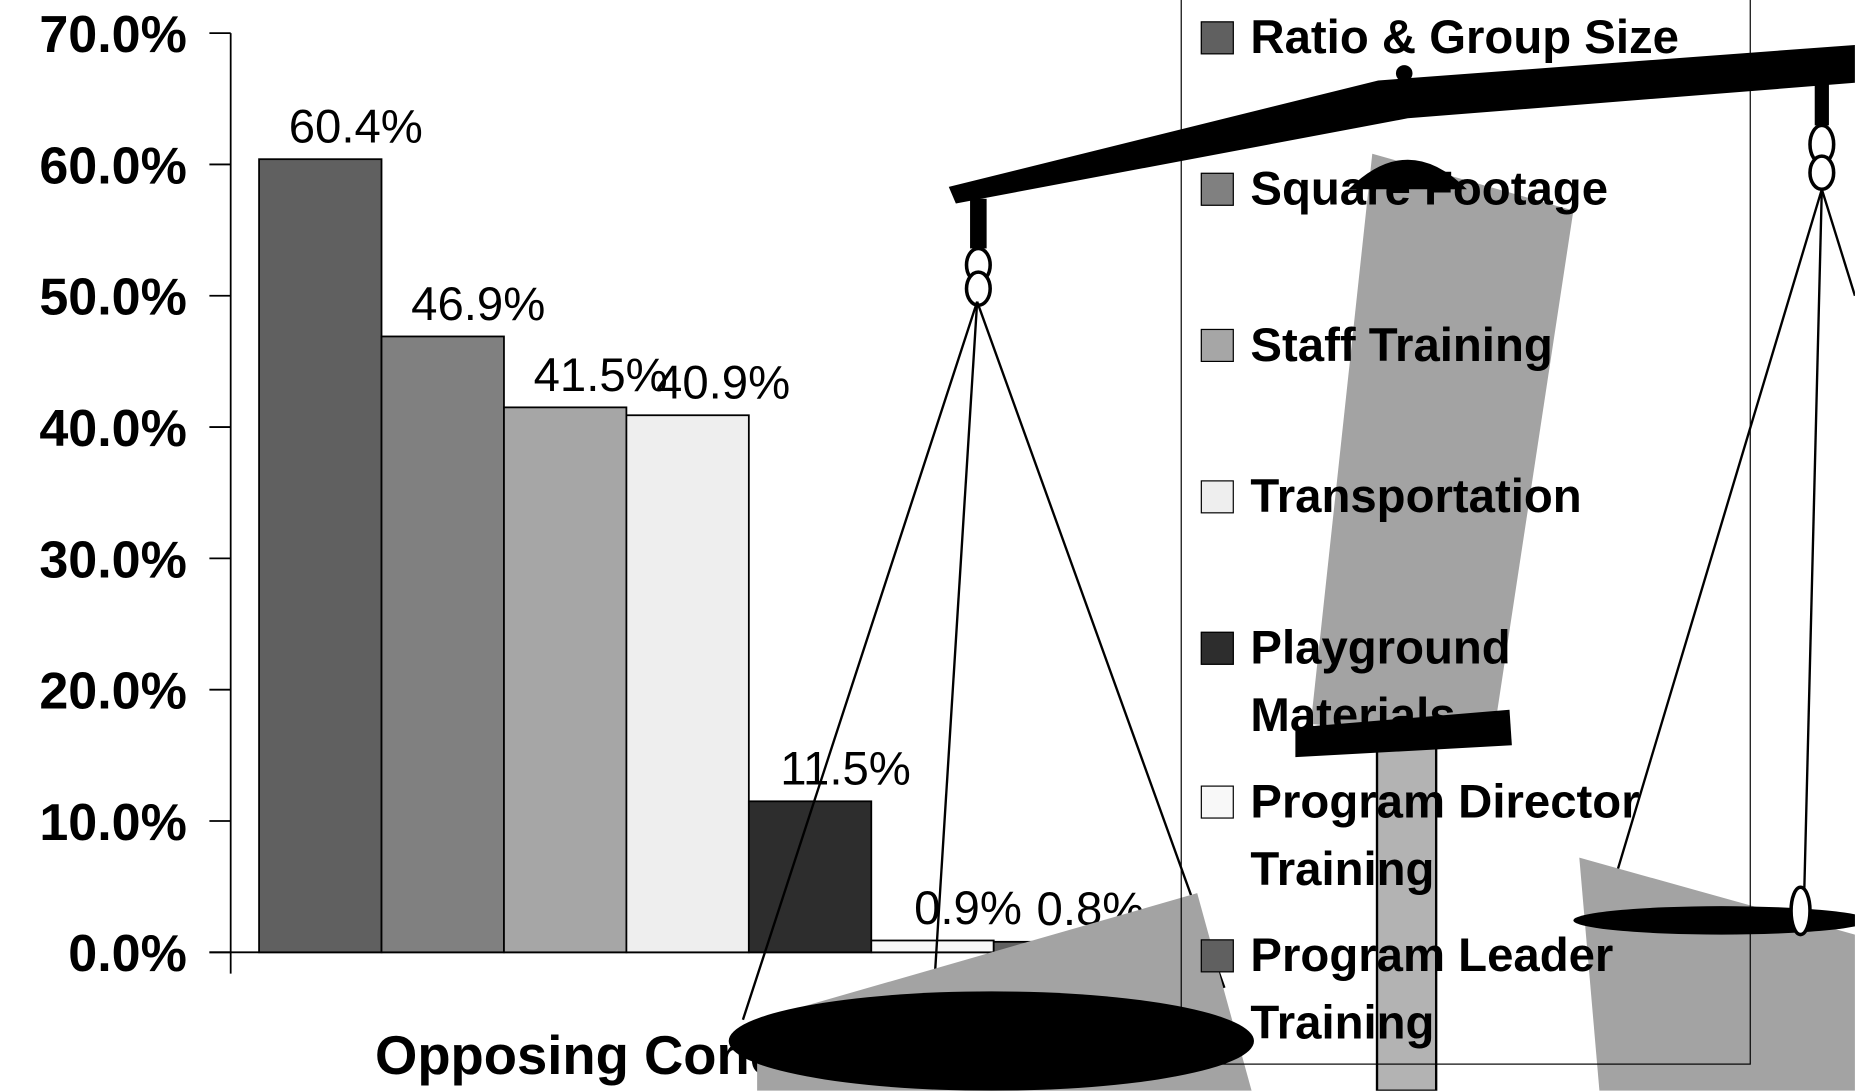 This screenshot has width=1855, height=1091. What do you see at coordinates (1380, 682) in the screenshot?
I see `legend-label: Playground Materials` at bounding box center [1380, 682].